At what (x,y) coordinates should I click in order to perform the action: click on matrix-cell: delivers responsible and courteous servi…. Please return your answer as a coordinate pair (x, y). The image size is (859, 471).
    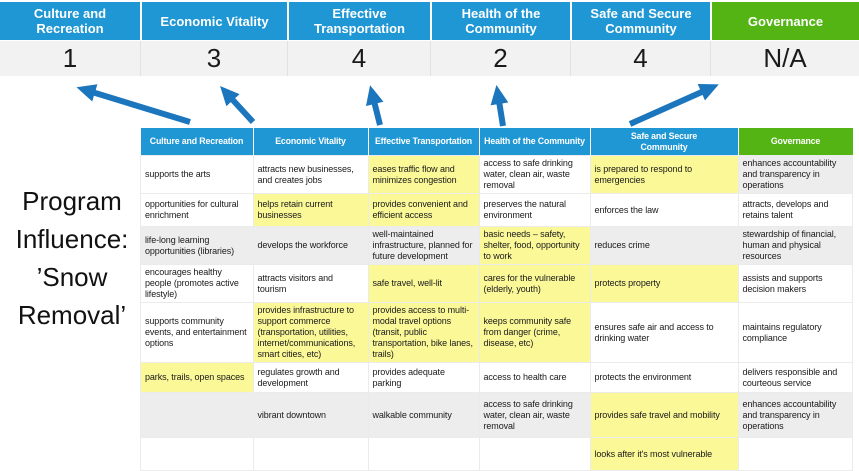
    Looking at the image, I should click on (795, 377).